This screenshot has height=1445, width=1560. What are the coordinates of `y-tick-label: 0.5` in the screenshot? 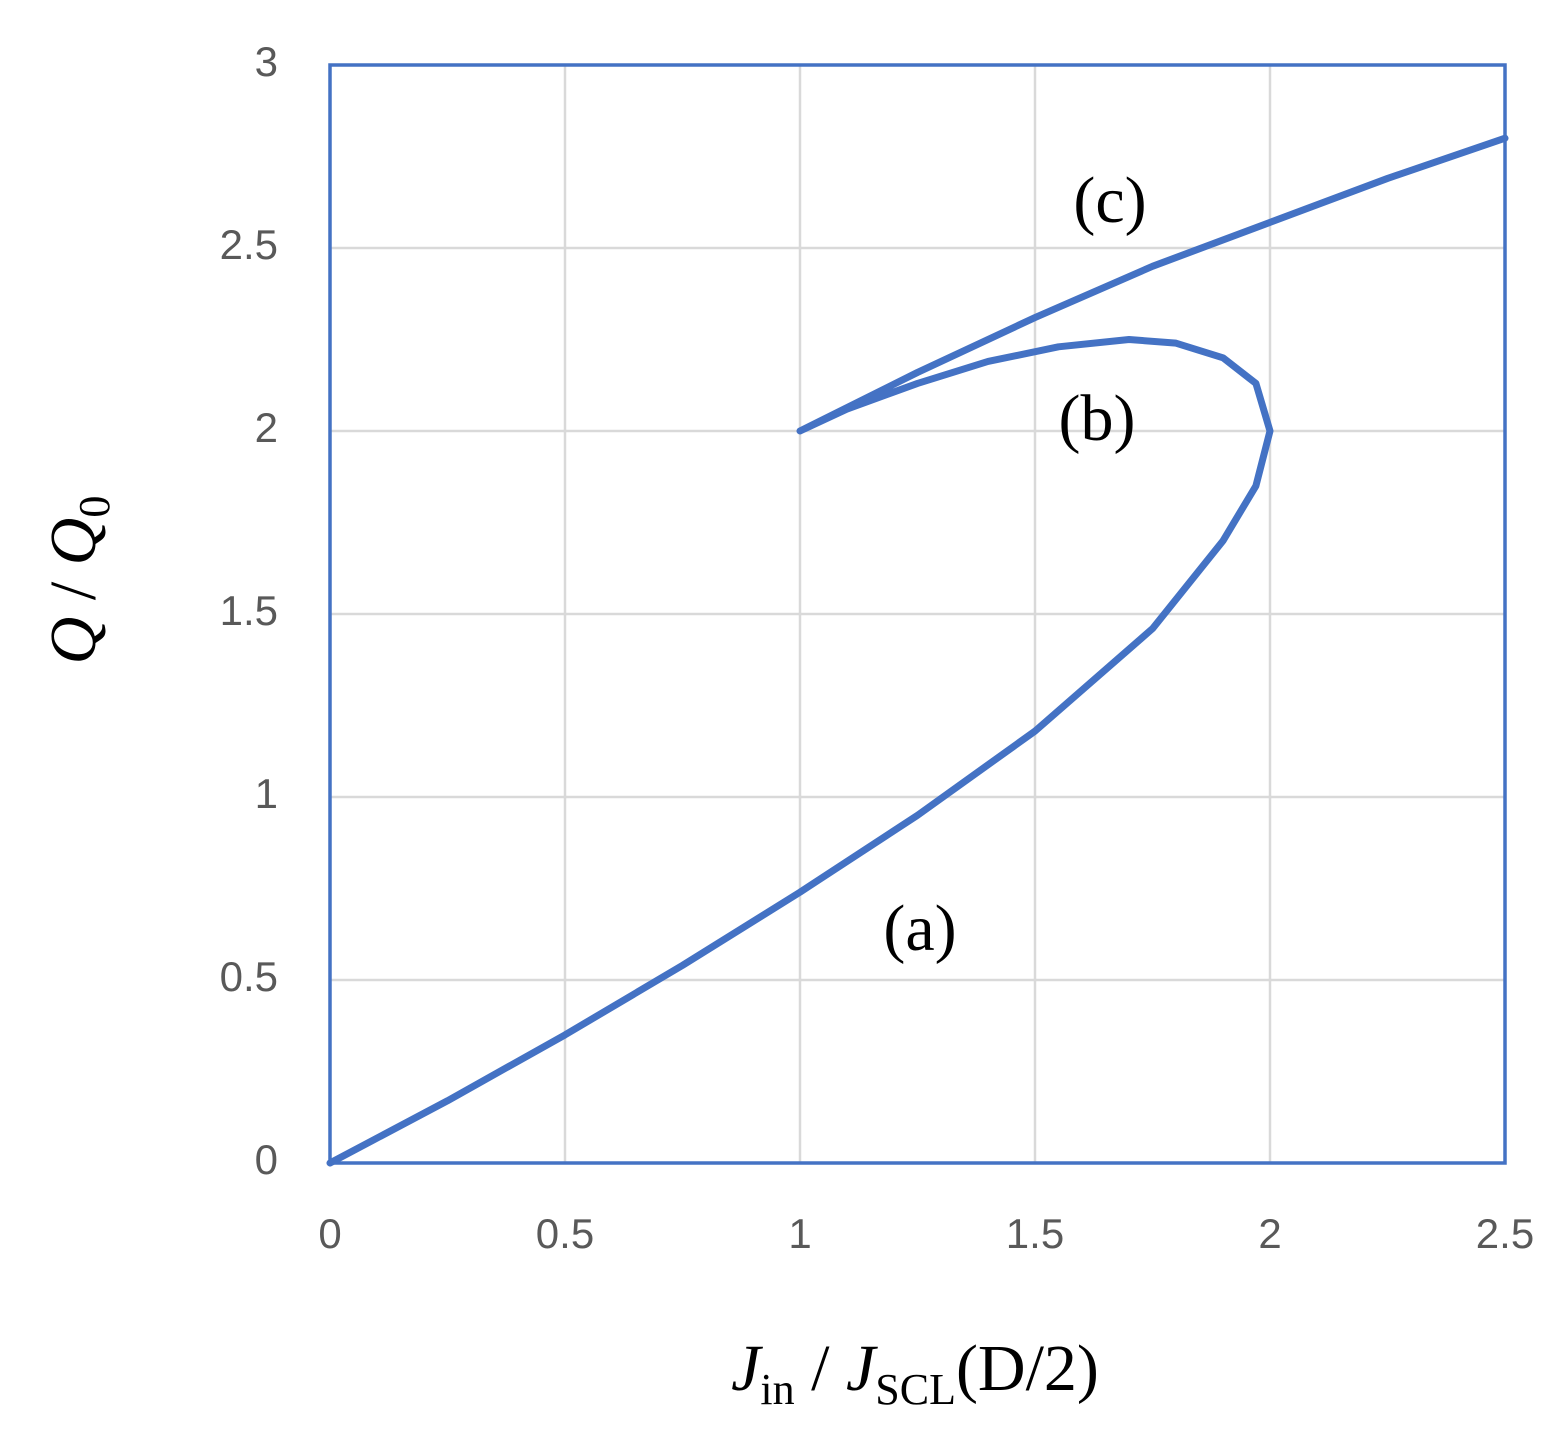 It's located at (249, 976).